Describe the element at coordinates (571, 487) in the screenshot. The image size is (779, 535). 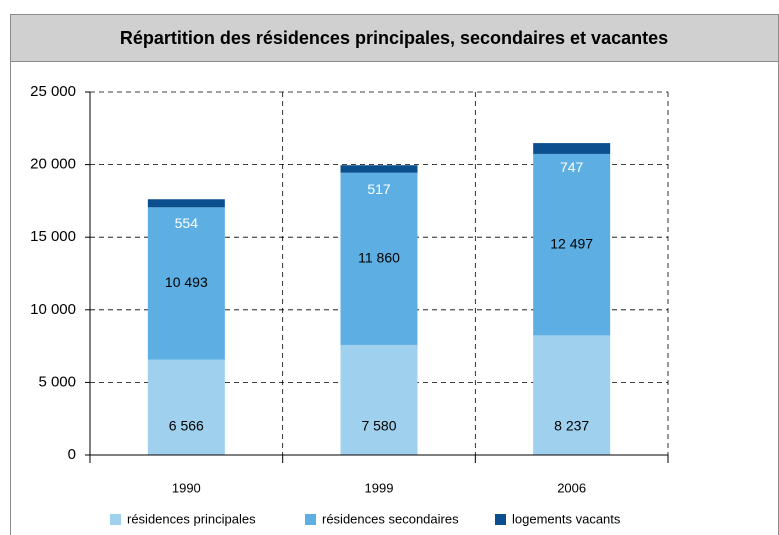
I see `x-tick-label: 2006` at that location.